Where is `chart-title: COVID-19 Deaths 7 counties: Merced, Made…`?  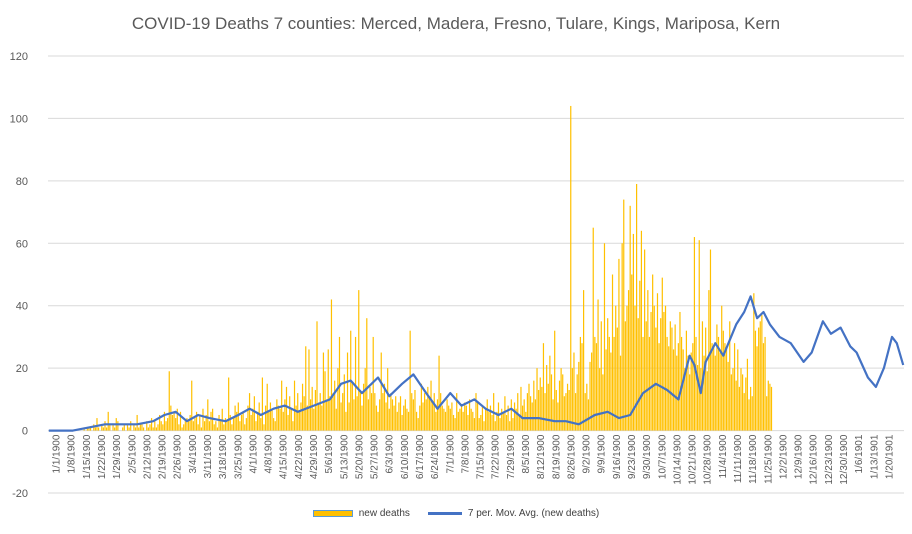
chart-title: COVID-19 Deaths 7 counties: Merced, Made… is located at coordinates (456, 23).